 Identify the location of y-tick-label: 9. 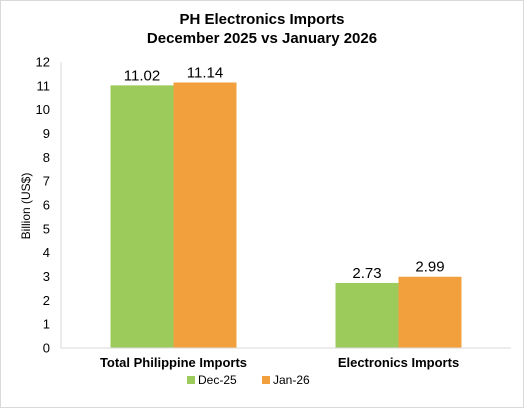
(46, 133).